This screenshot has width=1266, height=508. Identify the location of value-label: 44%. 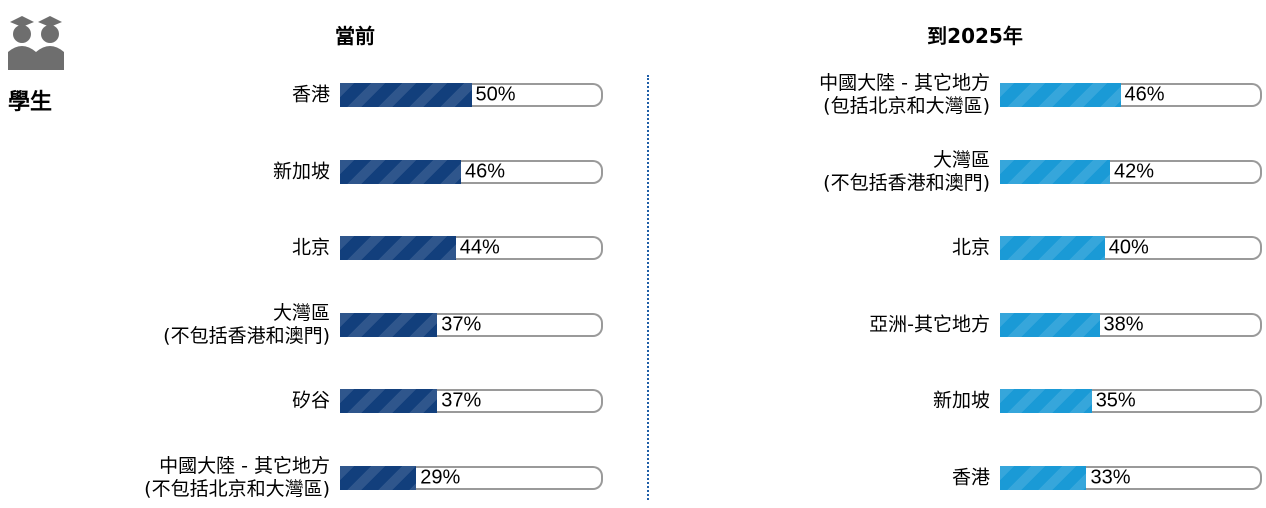
(479, 247).